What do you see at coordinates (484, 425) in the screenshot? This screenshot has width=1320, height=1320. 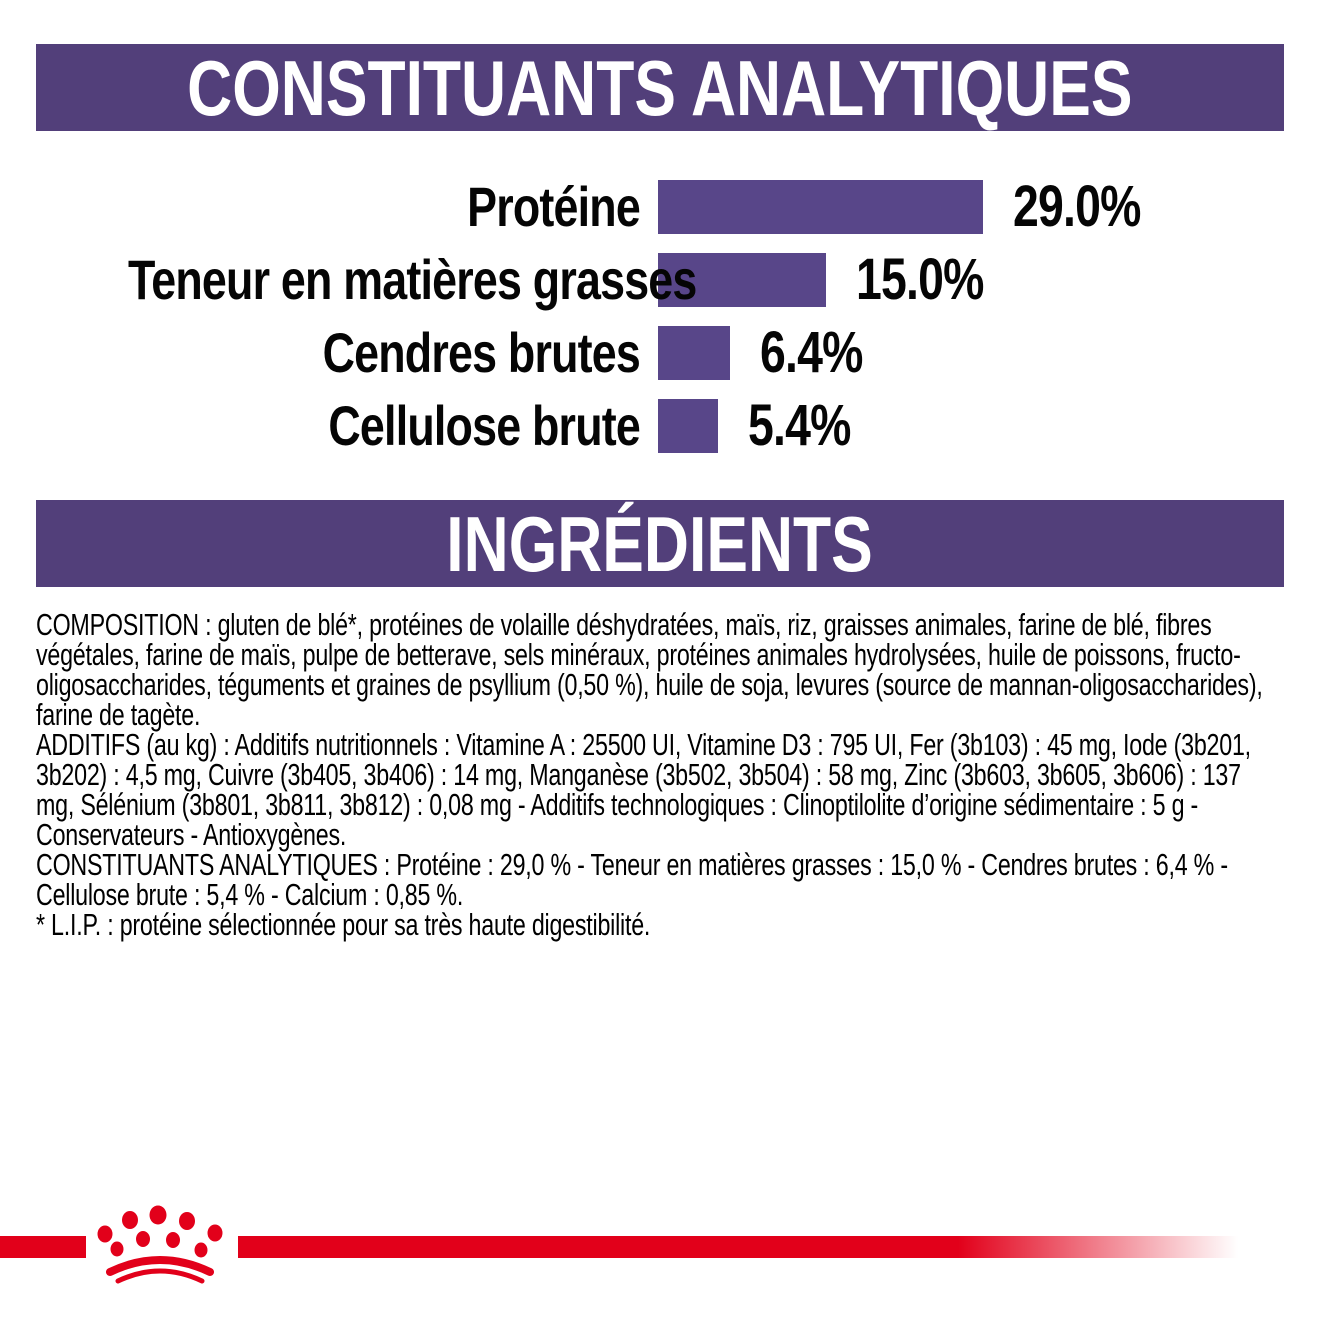 I see `chart-category-label: Cellulose brute` at bounding box center [484, 425].